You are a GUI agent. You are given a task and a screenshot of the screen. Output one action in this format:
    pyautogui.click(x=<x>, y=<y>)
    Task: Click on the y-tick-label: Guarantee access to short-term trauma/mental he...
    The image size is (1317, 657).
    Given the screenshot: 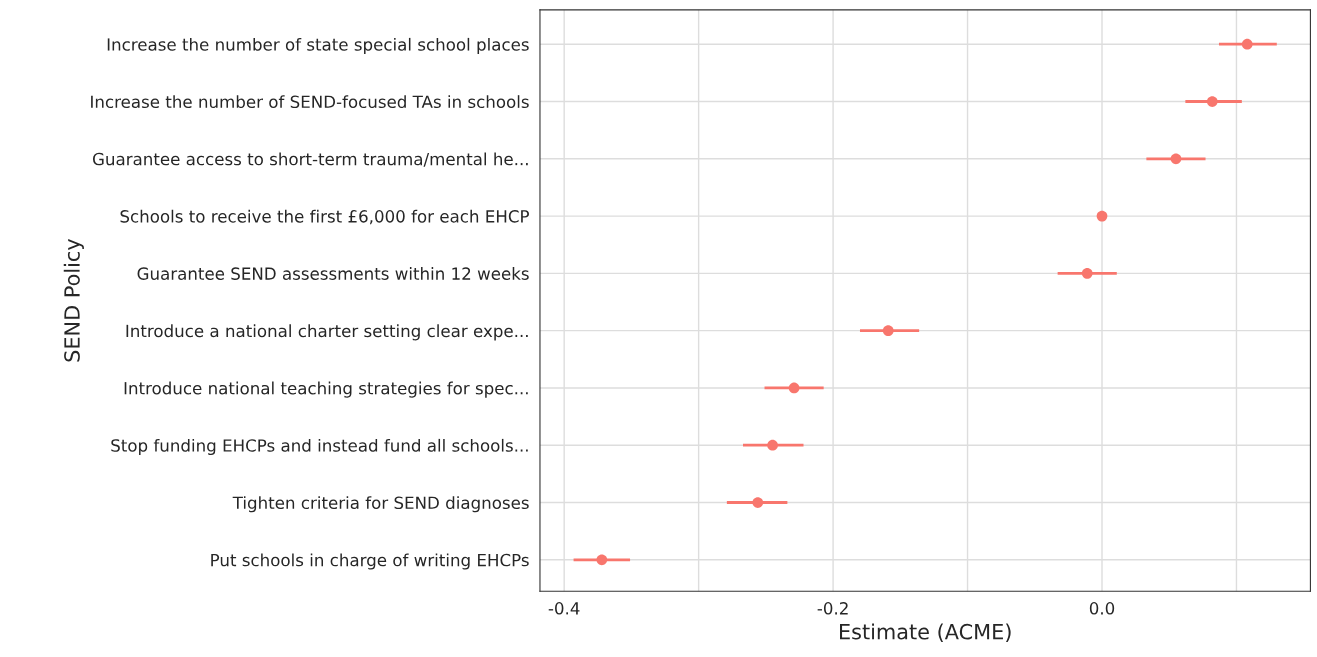 What is the action you would take?
    pyautogui.click(x=310, y=159)
    